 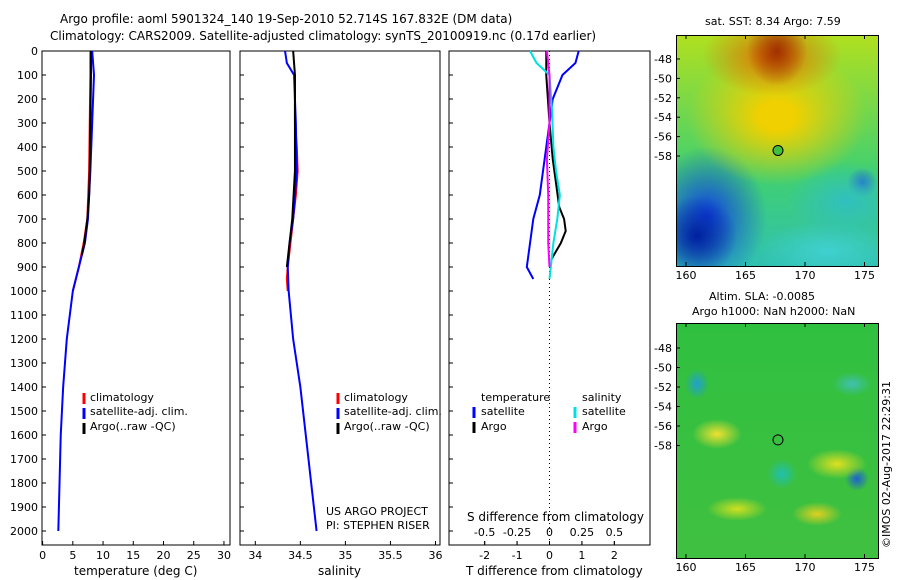 What do you see at coordinates (345, 555) in the screenshot?
I see `x-tick-label: 35` at bounding box center [345, 555].